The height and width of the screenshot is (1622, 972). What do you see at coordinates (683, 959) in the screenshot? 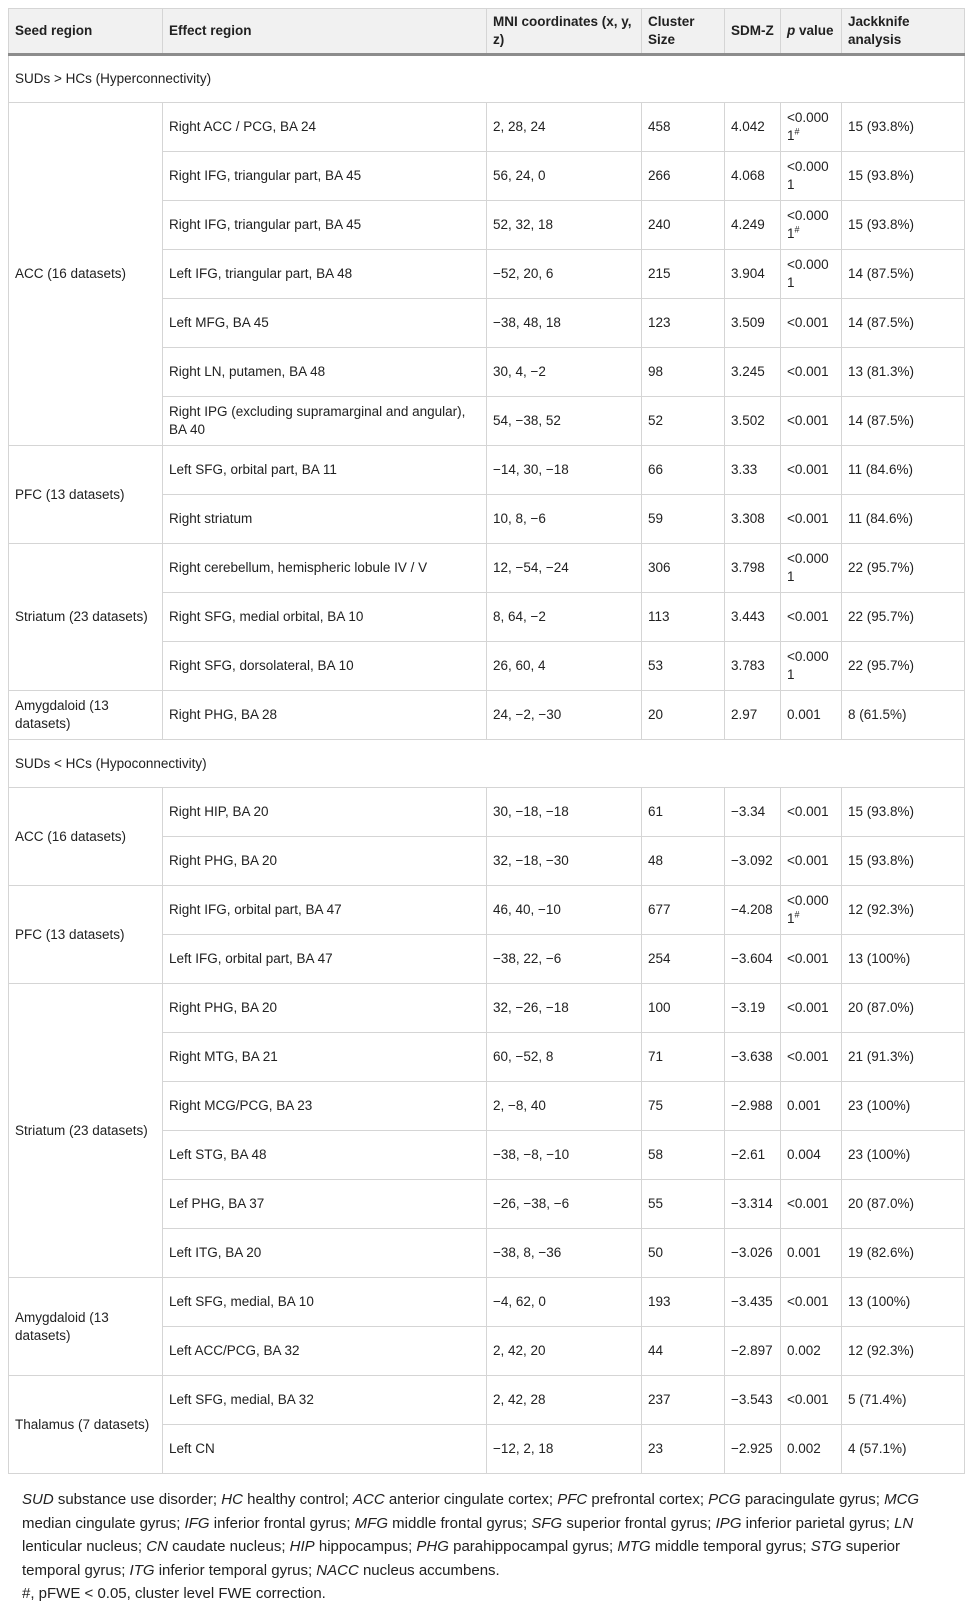
I see `cluster-size-cell: 254` at bounding box center [683, 959].